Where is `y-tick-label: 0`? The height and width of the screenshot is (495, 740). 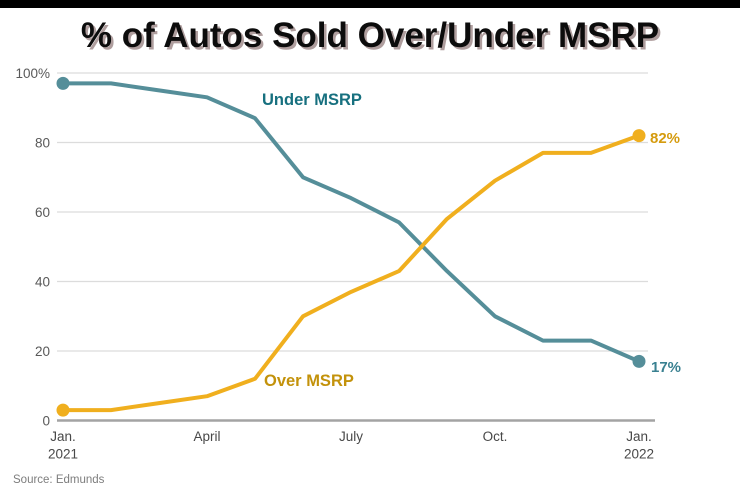
y-tick-label: 0 is located at coordinates (46, 421).